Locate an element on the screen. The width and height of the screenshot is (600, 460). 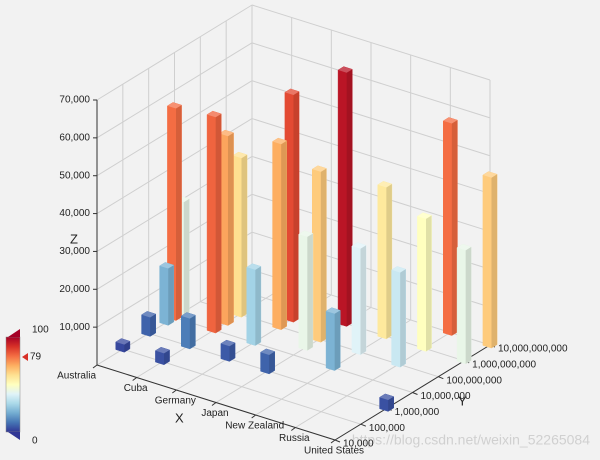
colorbar-min-arrow is located at coordinates (14, 436).